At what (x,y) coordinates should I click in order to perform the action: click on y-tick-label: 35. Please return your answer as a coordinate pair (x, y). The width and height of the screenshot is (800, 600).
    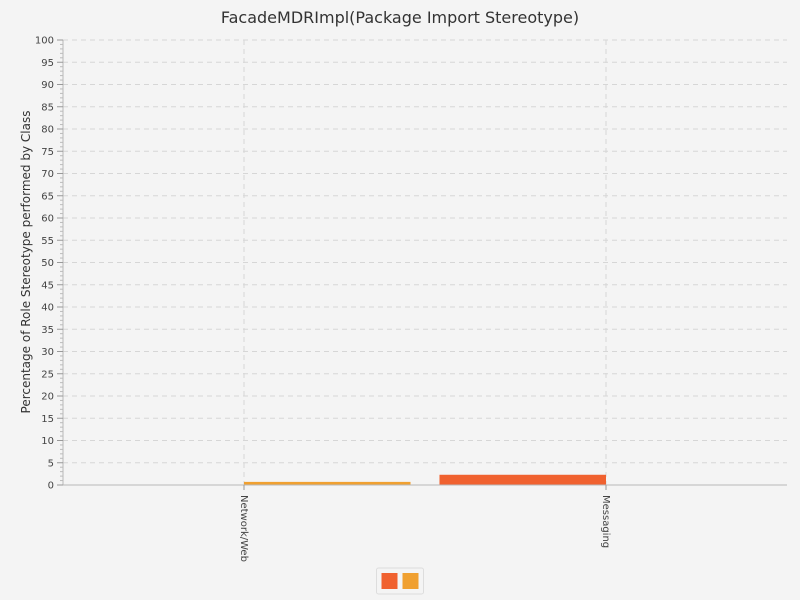
    Looking at the image, I should click on (47, 330).